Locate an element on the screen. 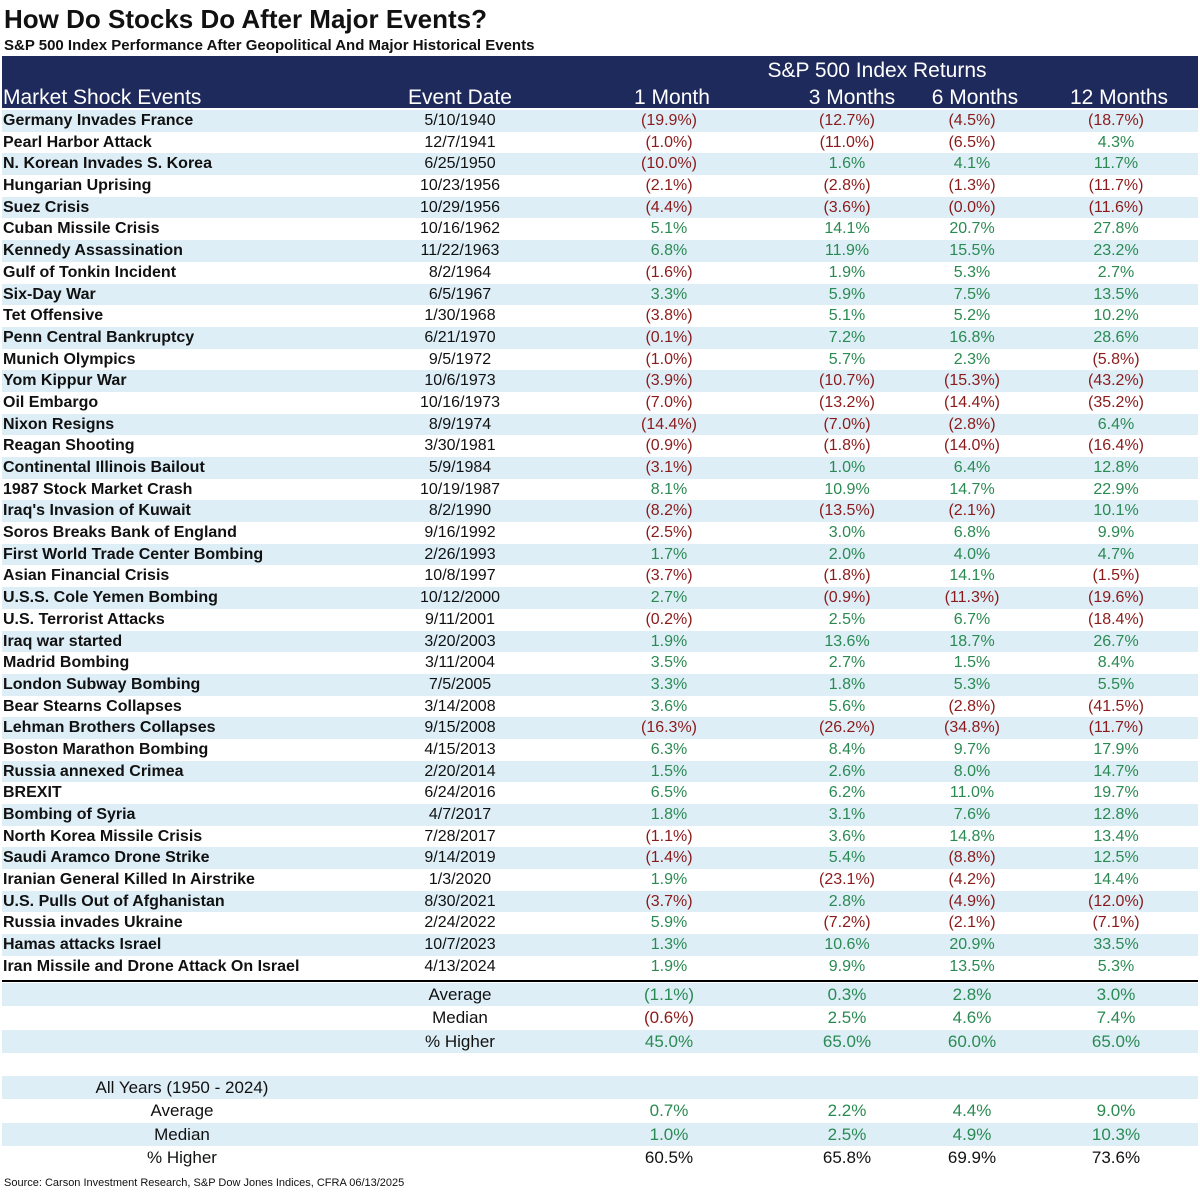 The image size is (1200, 1194). return-value: 11.9% is located at coordinates (847, 251).